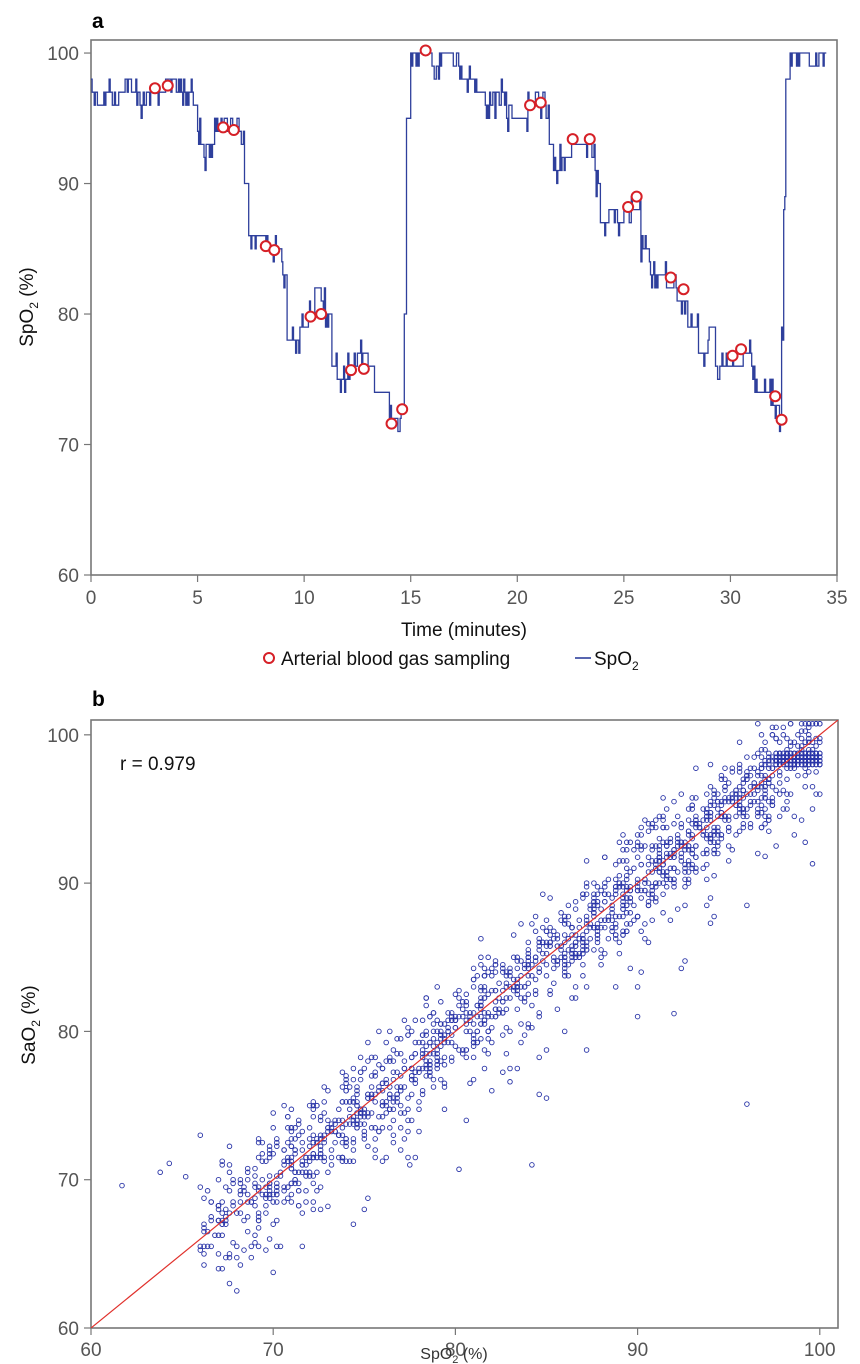 Image resolution: width=860 pixels, height=1364 pixels. I want to click on abg-sample-point, so click(351, 370).